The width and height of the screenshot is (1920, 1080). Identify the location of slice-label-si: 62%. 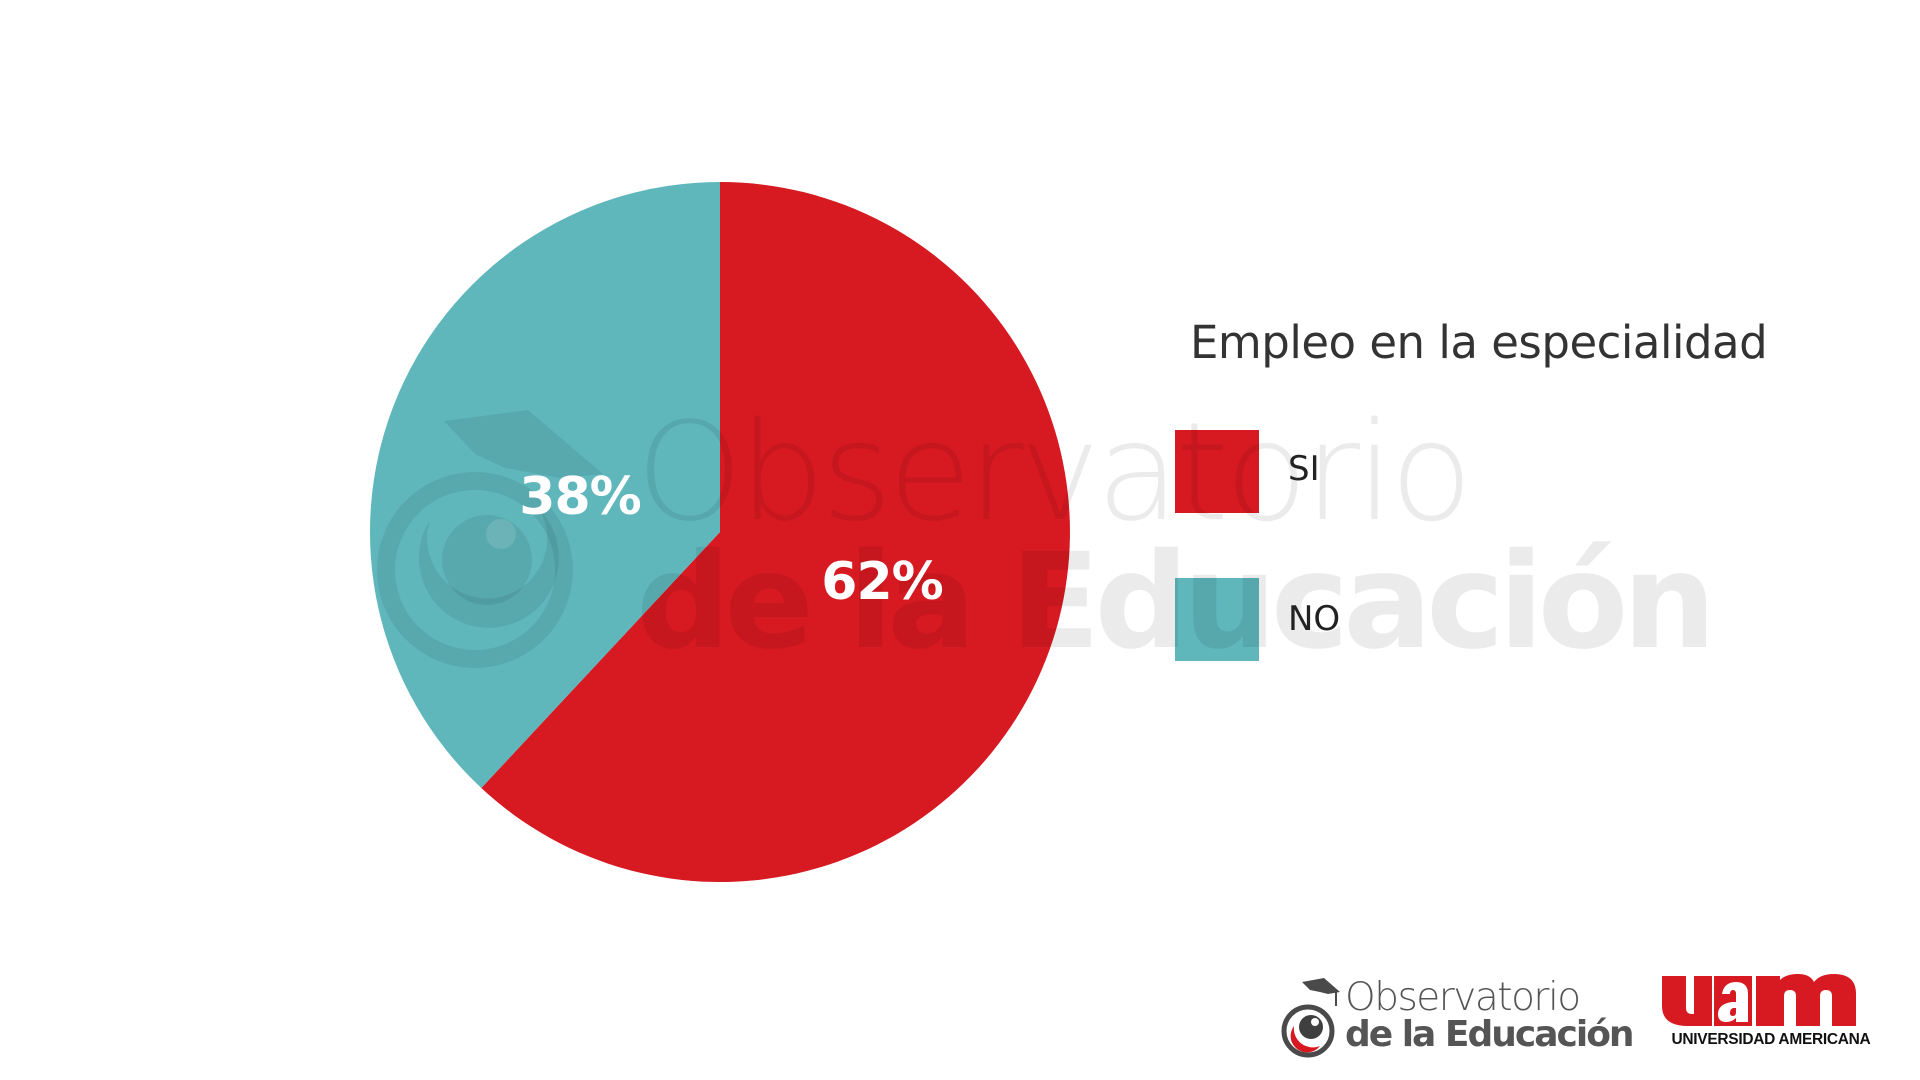
(882, 582).